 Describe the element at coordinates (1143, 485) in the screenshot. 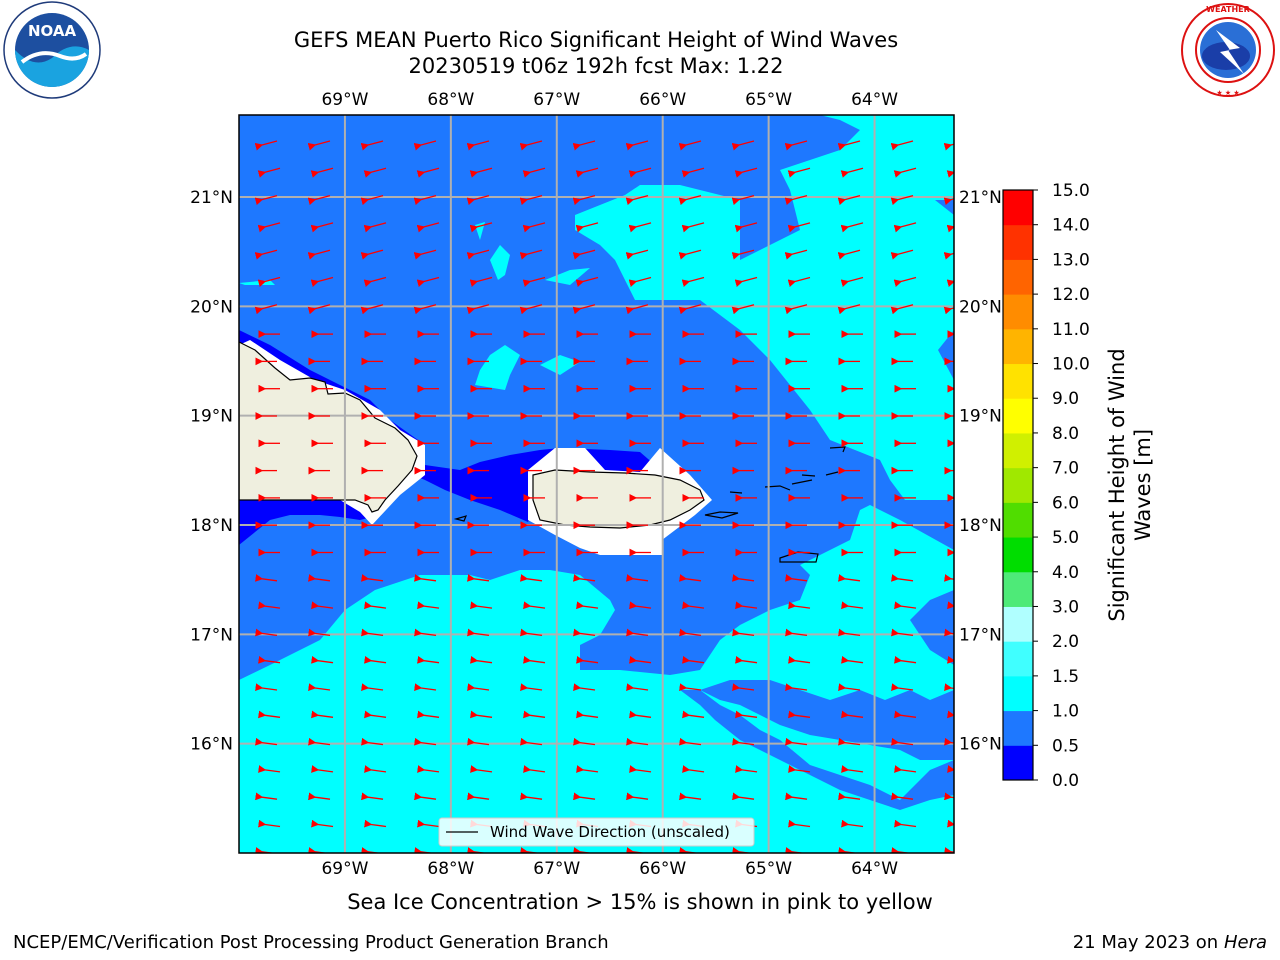

I see `colorbar-label-line2: Waves [m]` at that location.